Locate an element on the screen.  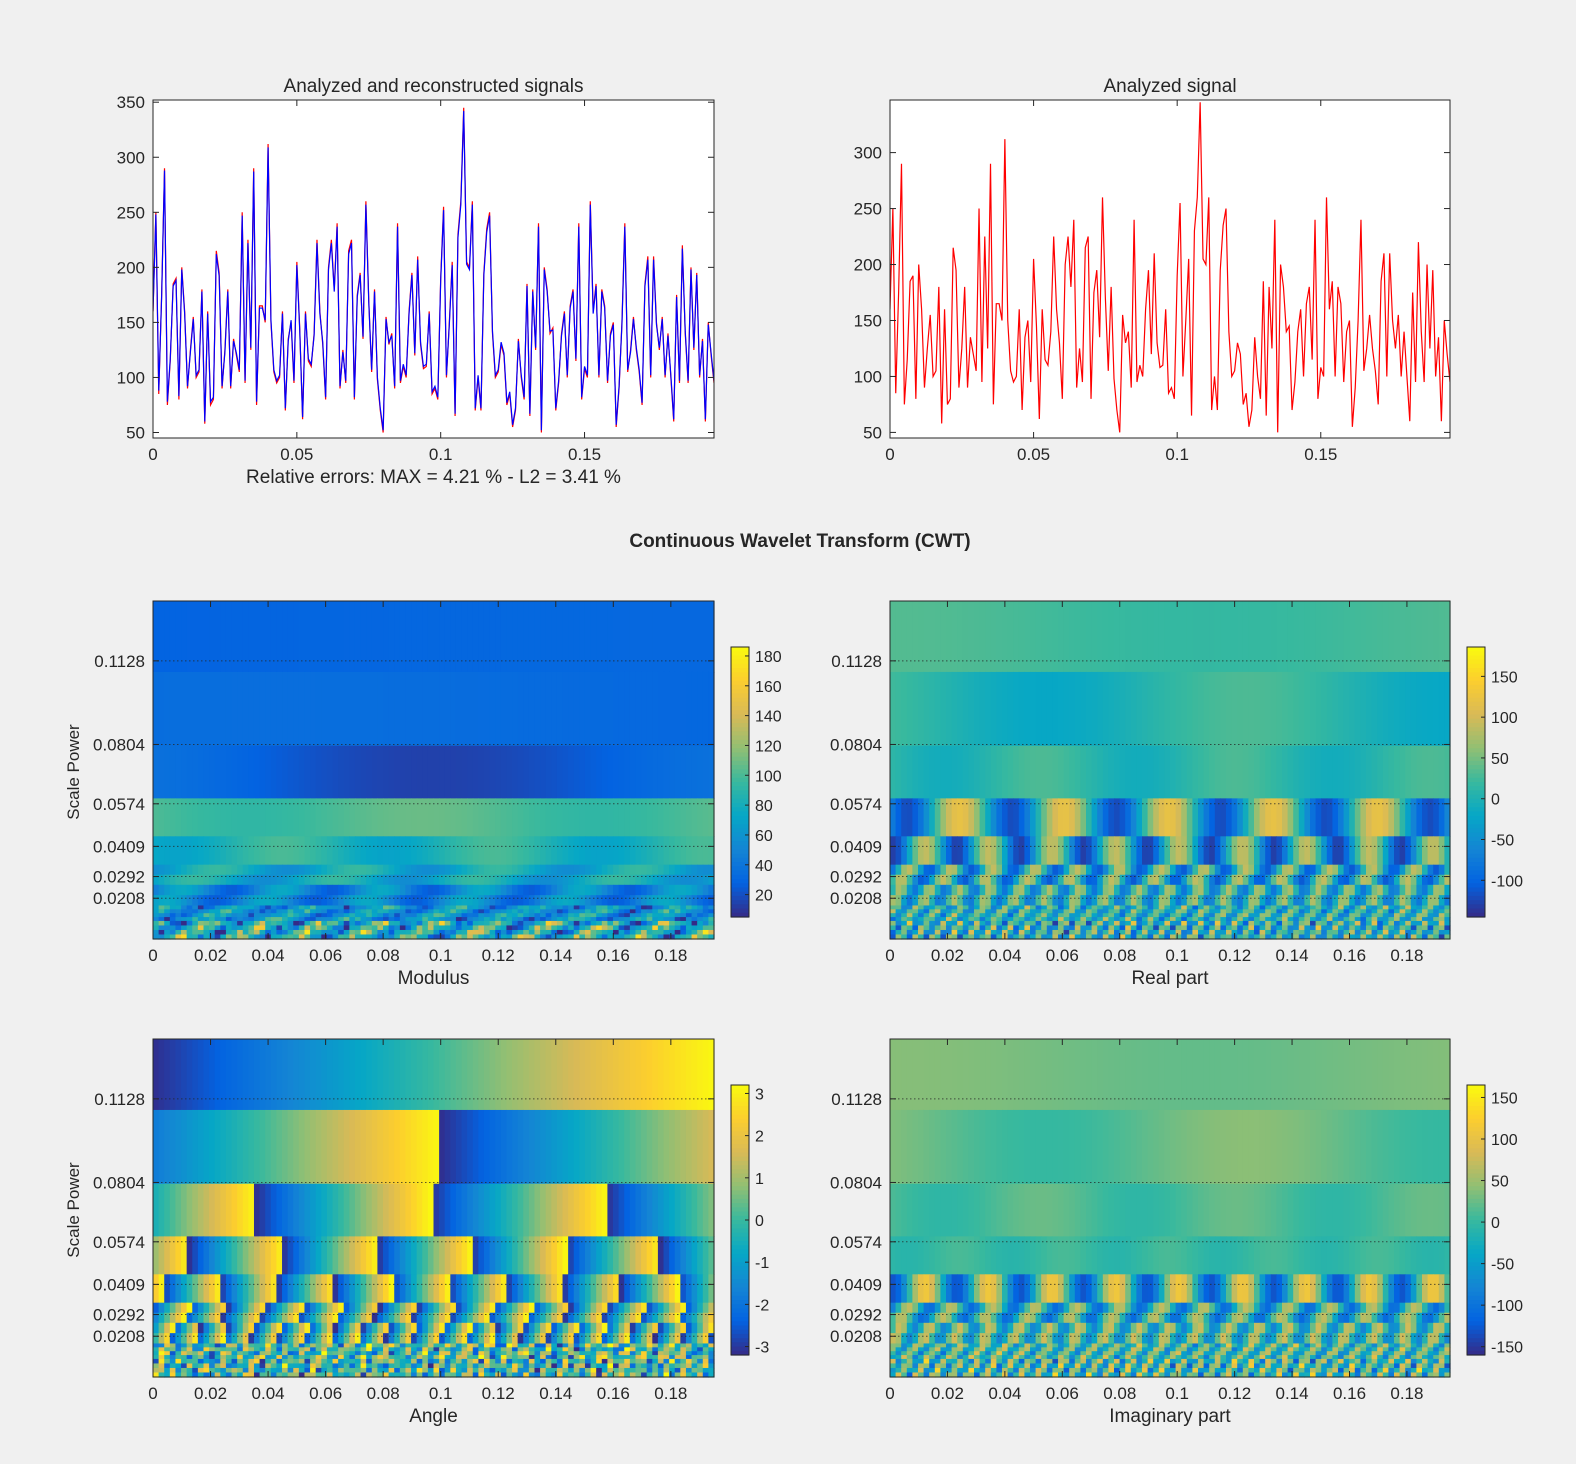
x-tick-label: 0.02 is located at coordinates (947, 955).